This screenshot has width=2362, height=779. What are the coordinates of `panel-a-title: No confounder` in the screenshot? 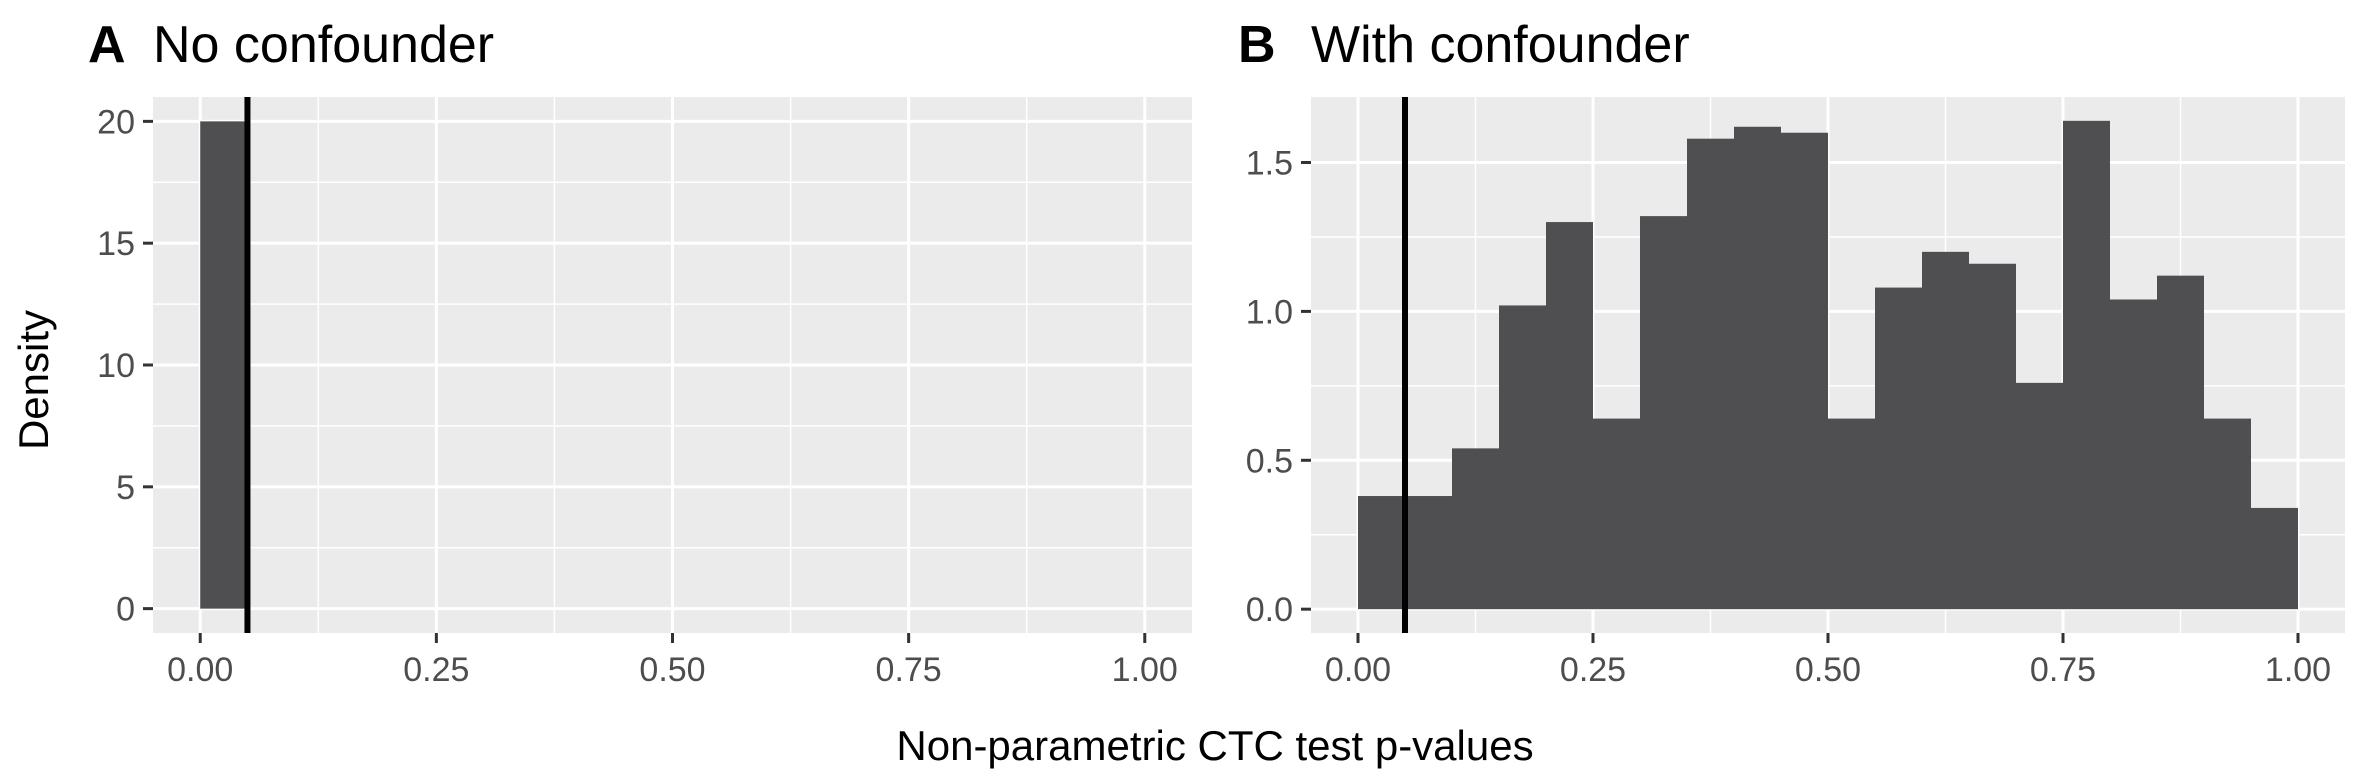 It's located at (323, 45).